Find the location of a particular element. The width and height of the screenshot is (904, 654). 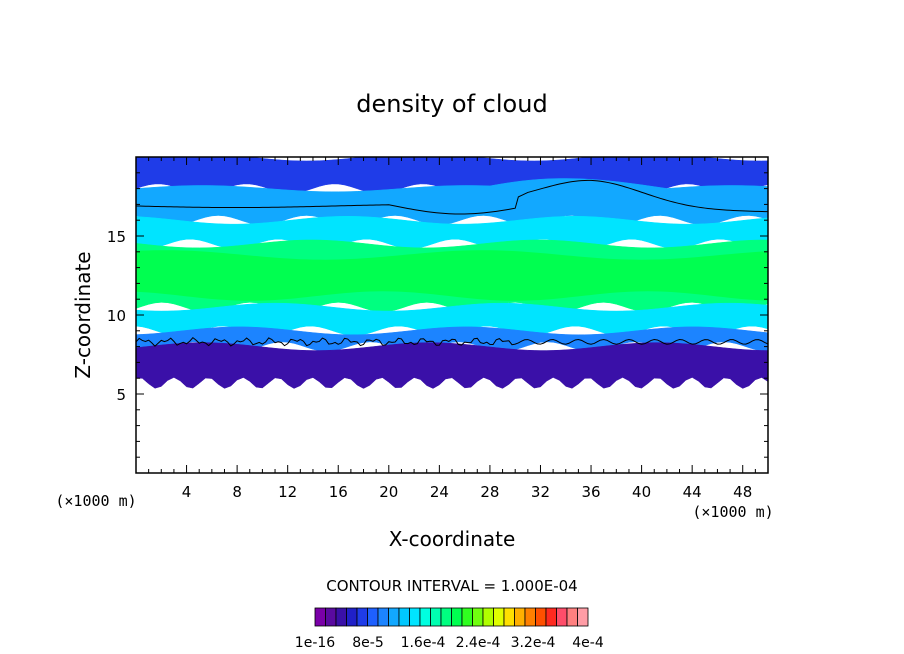

colorbar-label: 2.4e-4 is located at coordinates (478, 643).